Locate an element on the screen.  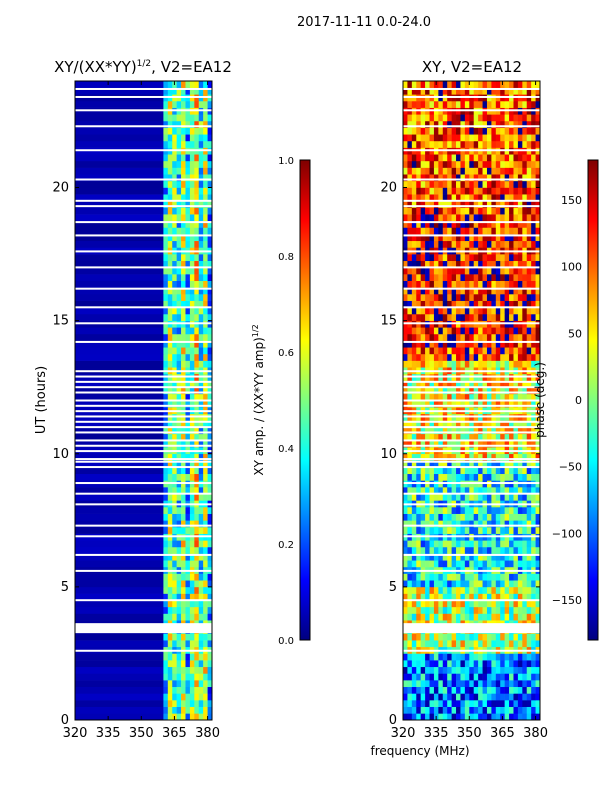
x-tick-label: 350 is located at coordinates (469, 733).